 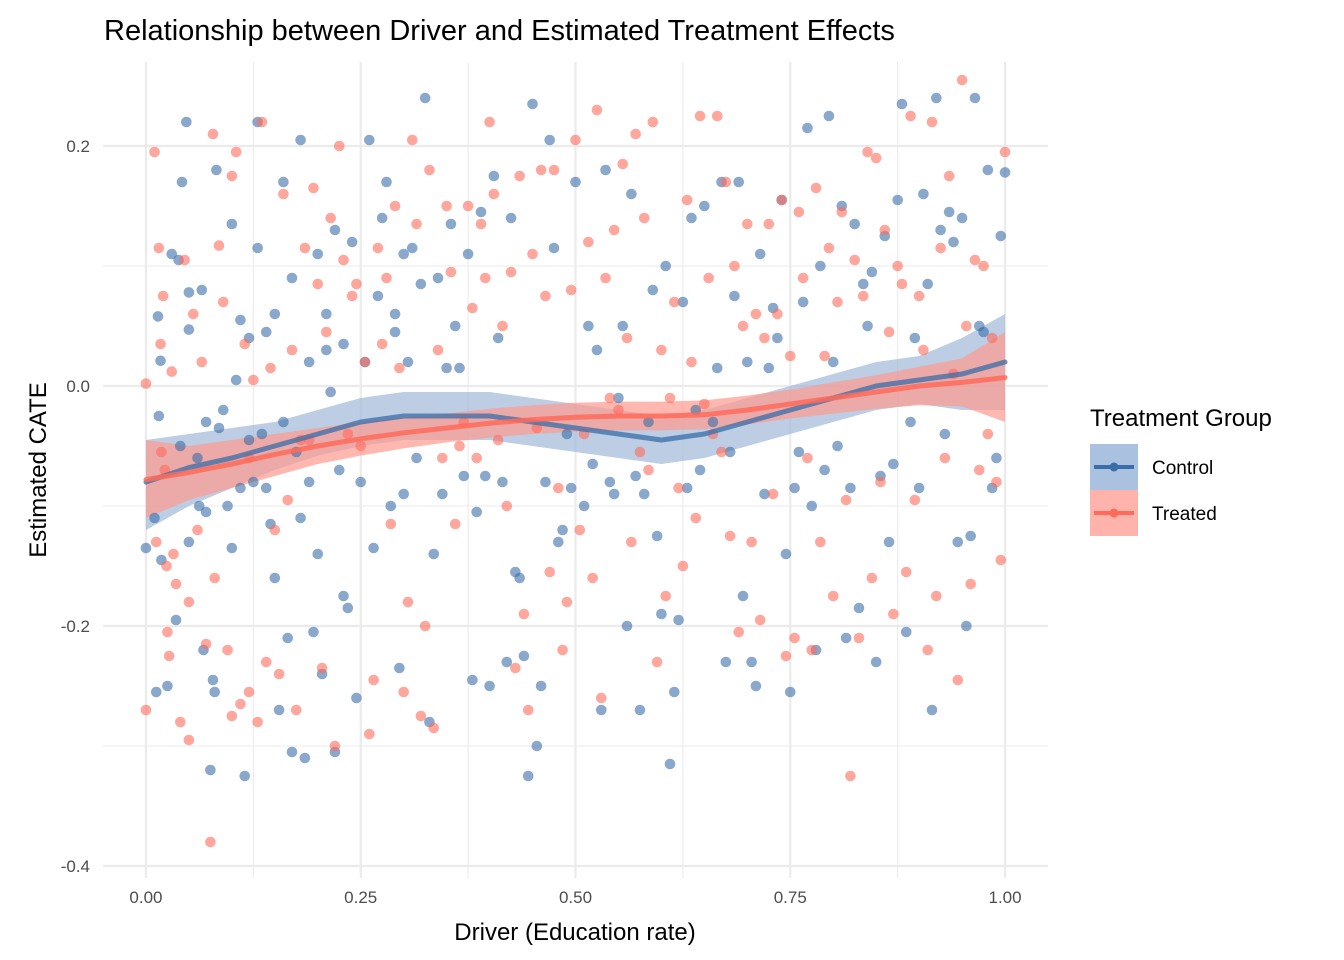 I want to click on legend: Treatment Group Control Treated, so click(x=1181, y=470).